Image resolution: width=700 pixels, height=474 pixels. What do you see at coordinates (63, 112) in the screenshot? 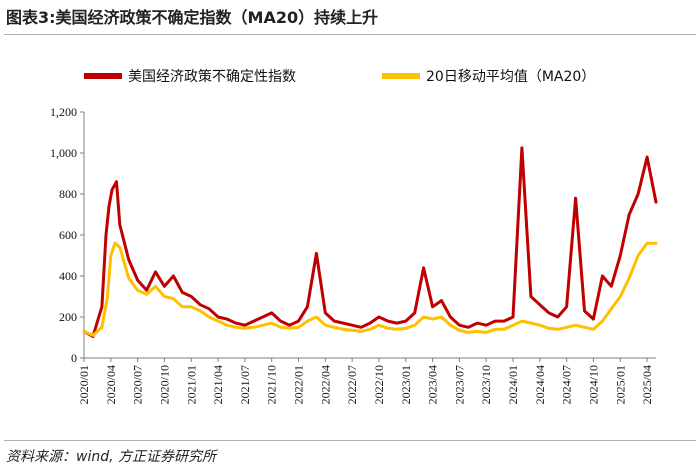
I see `y-tick-label: 1,200` at bounding box center [63, 112].